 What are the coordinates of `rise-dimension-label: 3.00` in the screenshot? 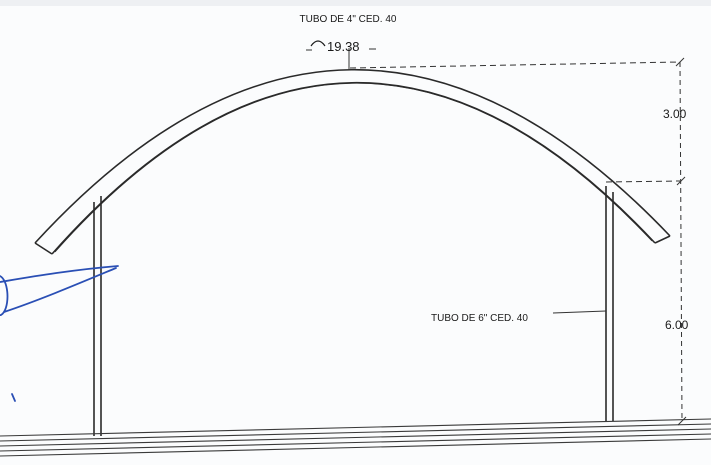 It's located at (675, 114).